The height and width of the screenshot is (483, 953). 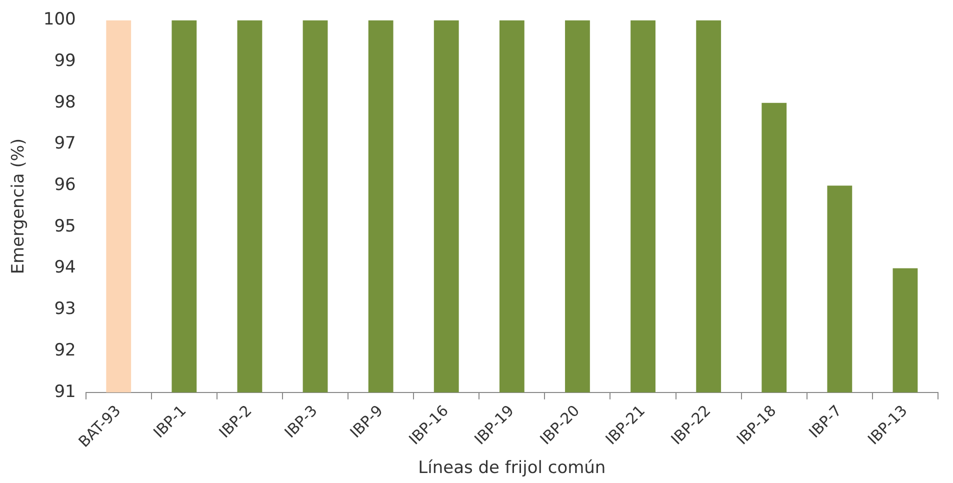 What do you see at coordinates (18, 206) in the screenshot?
I see `y-axis-title: Emergencia (%)` at bounding box center [18, 206].